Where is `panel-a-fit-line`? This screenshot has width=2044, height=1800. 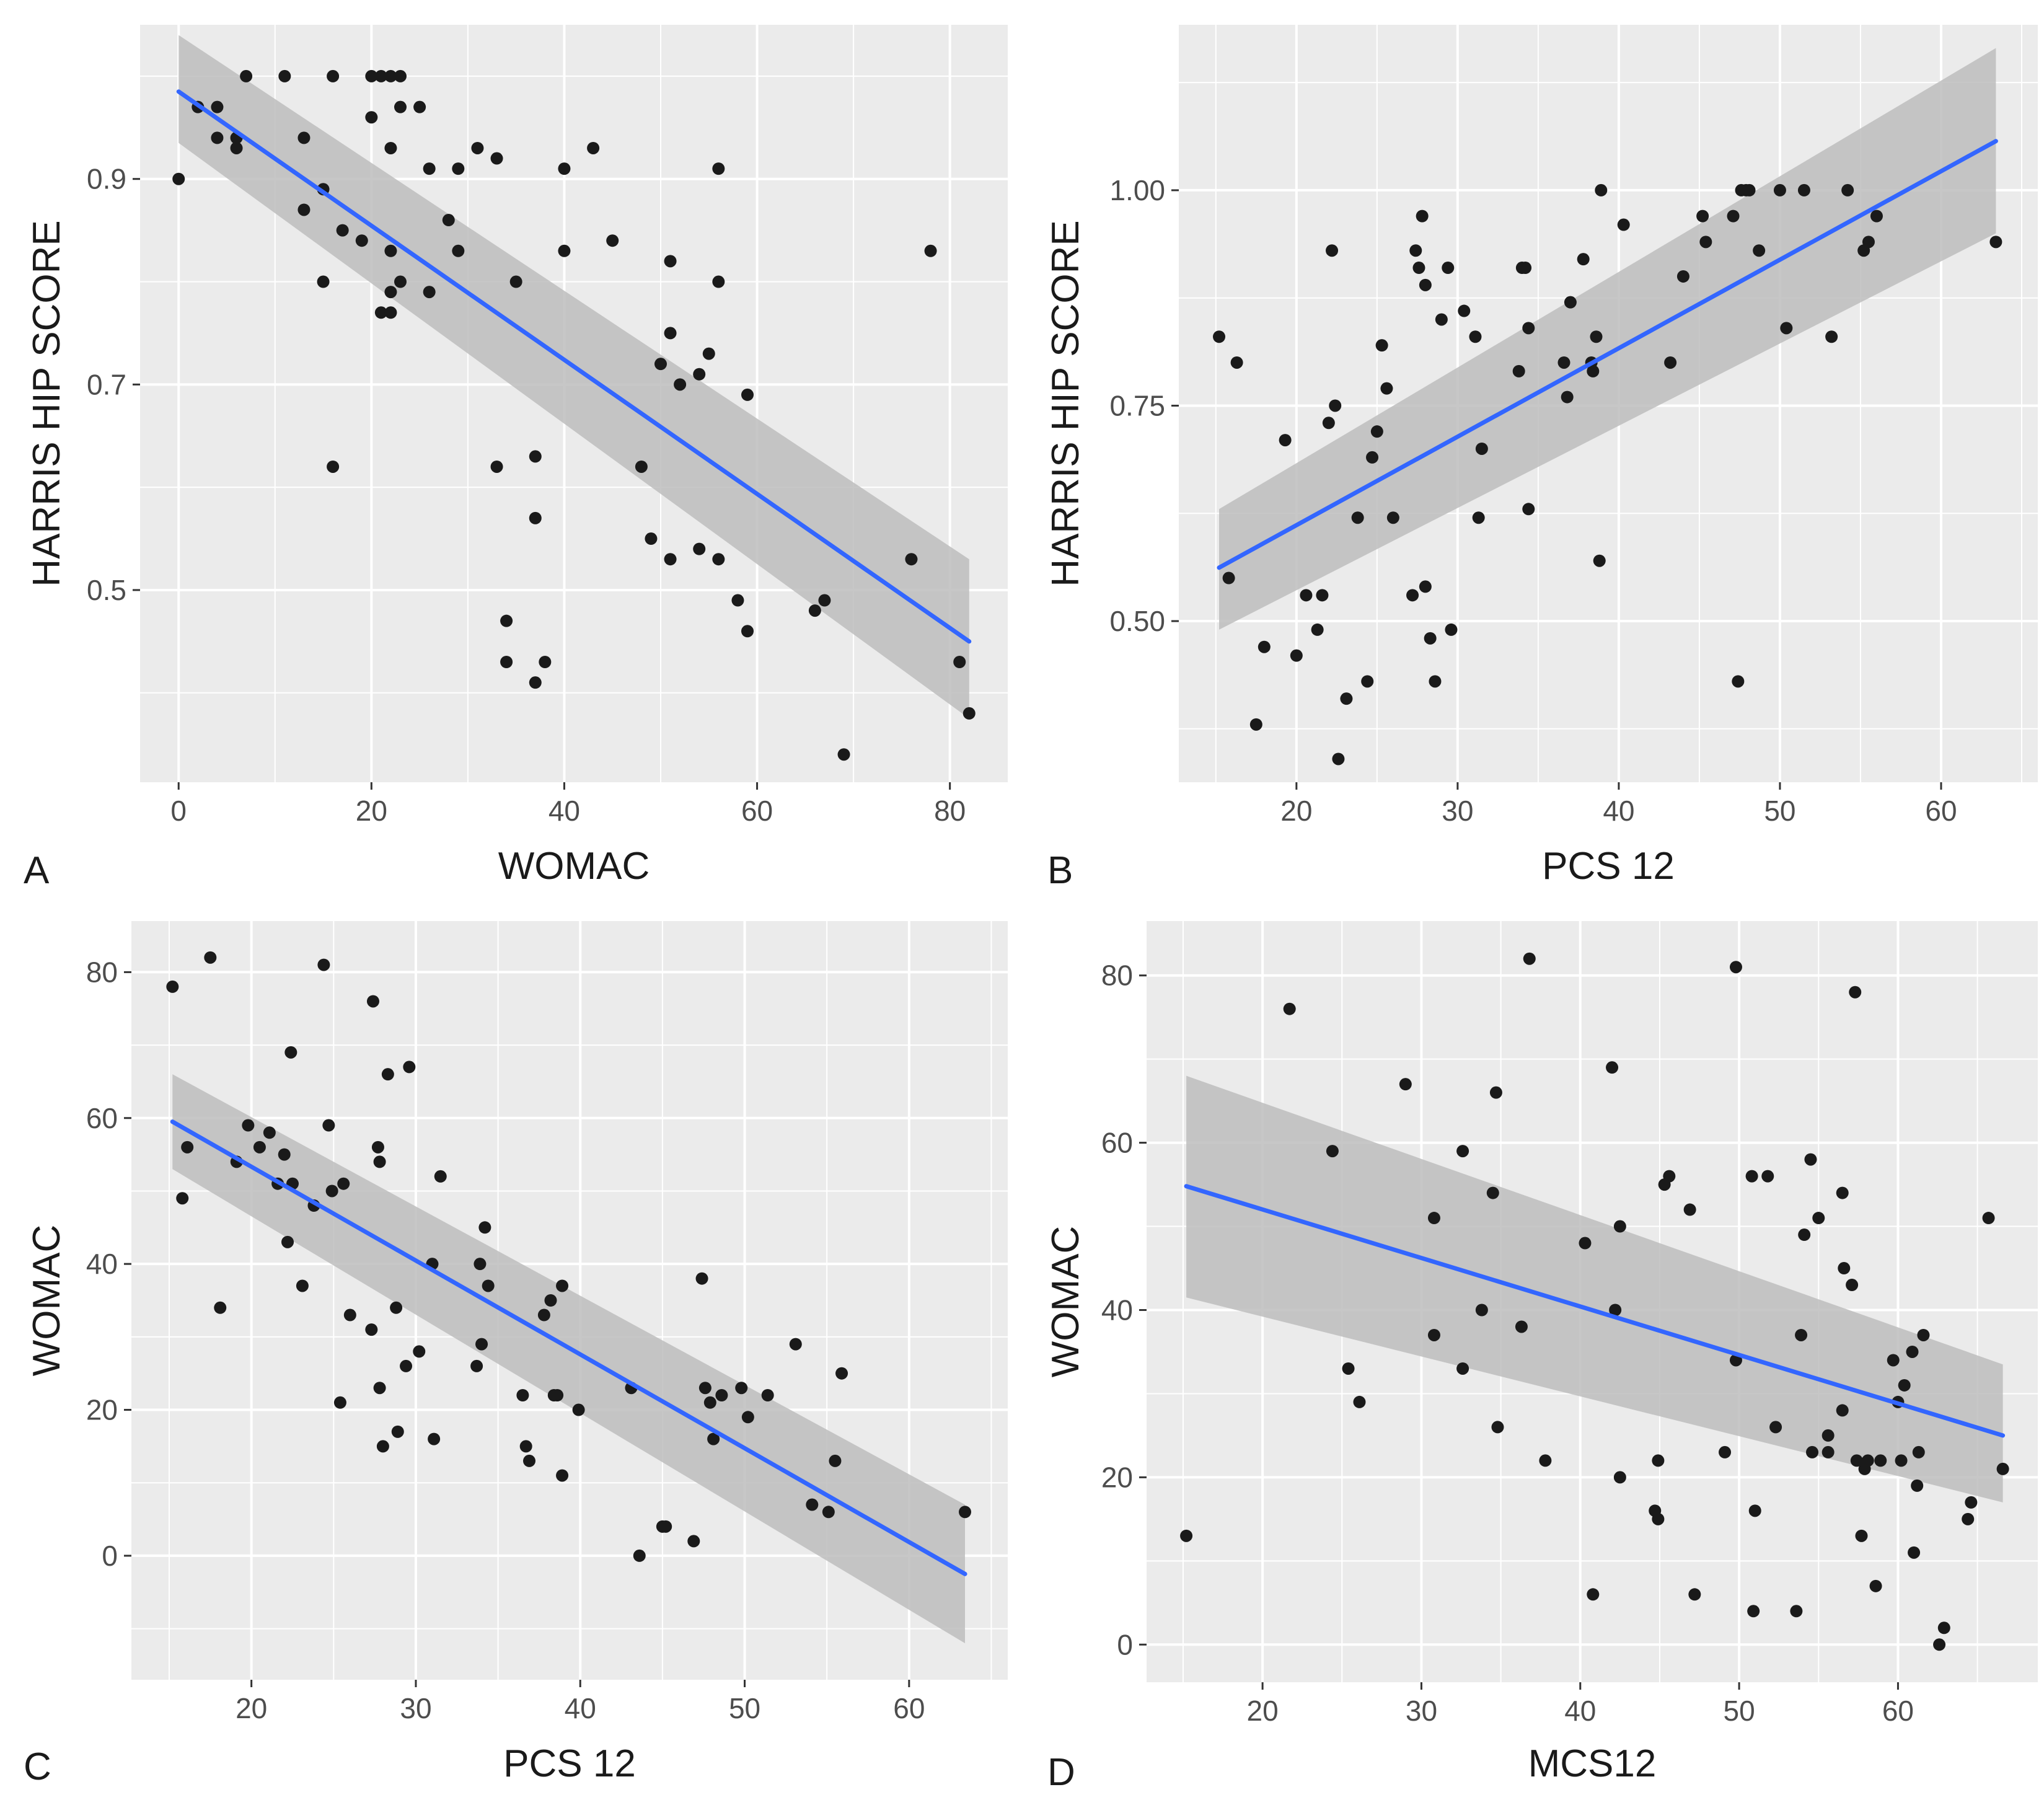
panel-a-fit-line is located at coordinates (574, 366).